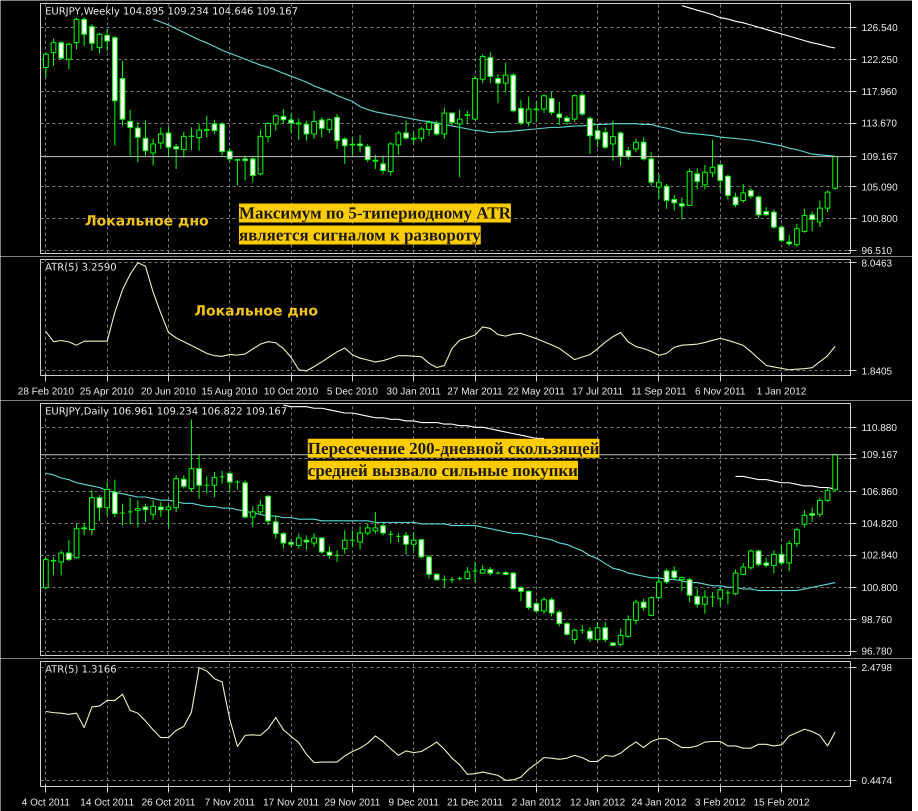  Describe the element at coordinates (880, 60) in the screenshot. I see `y-tick-label: 122.250` at that location.